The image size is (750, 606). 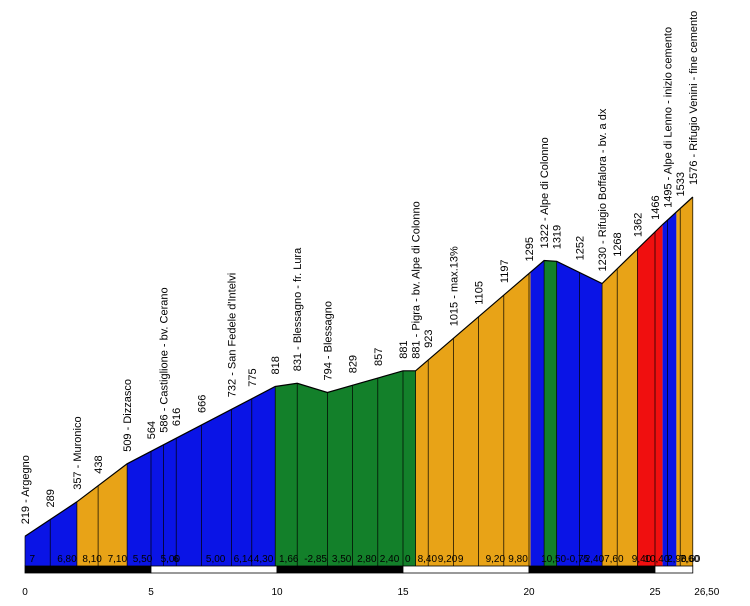 I want to click on point-label: 1466, so click(x=656, y=207).